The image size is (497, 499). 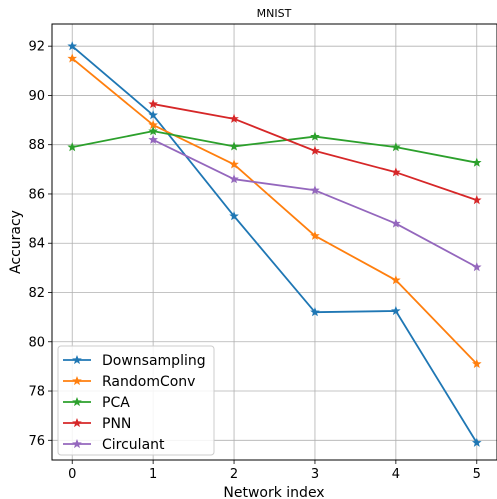 What do you see at coordinates (36, 342) in the screenshot?
I see `y-tick-label: 80` at bounding box center [36, 342].